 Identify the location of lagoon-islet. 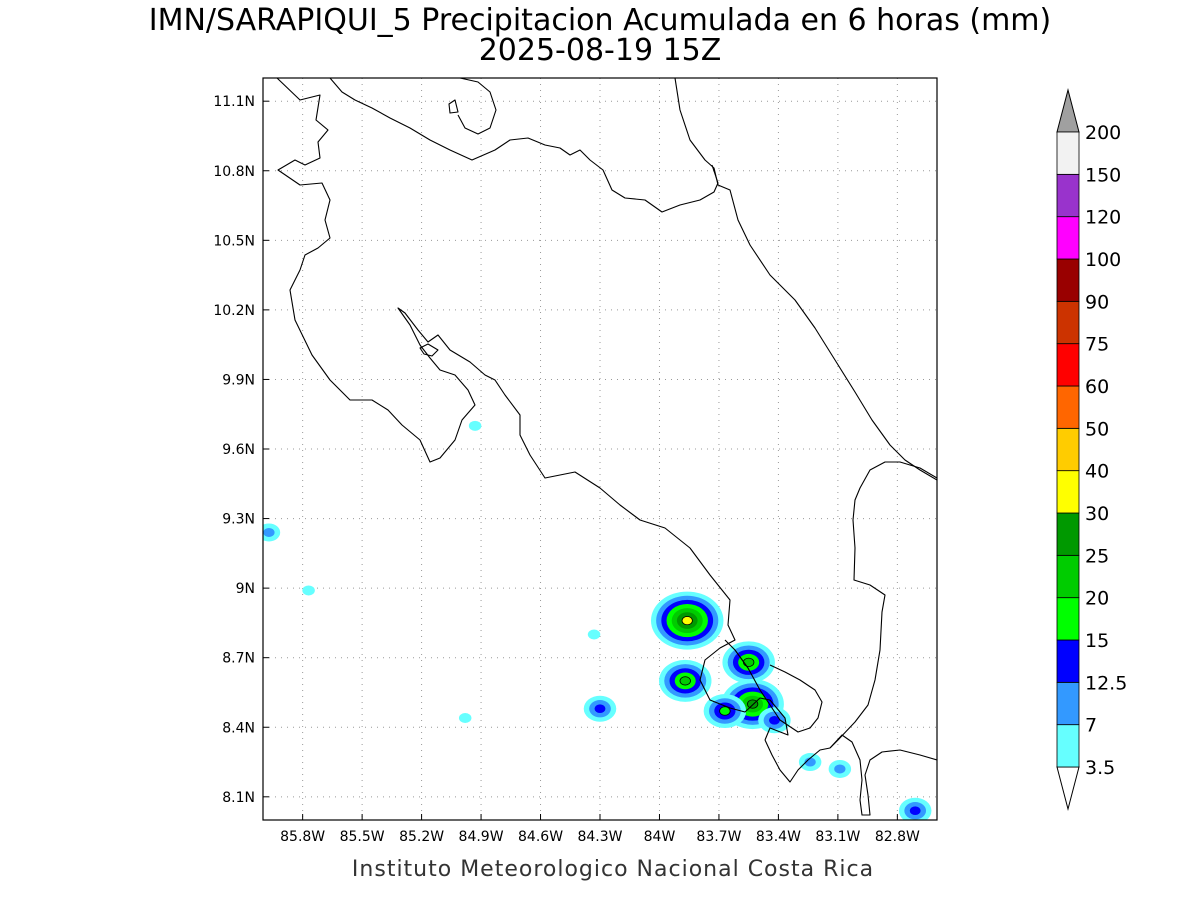
(453, 106).